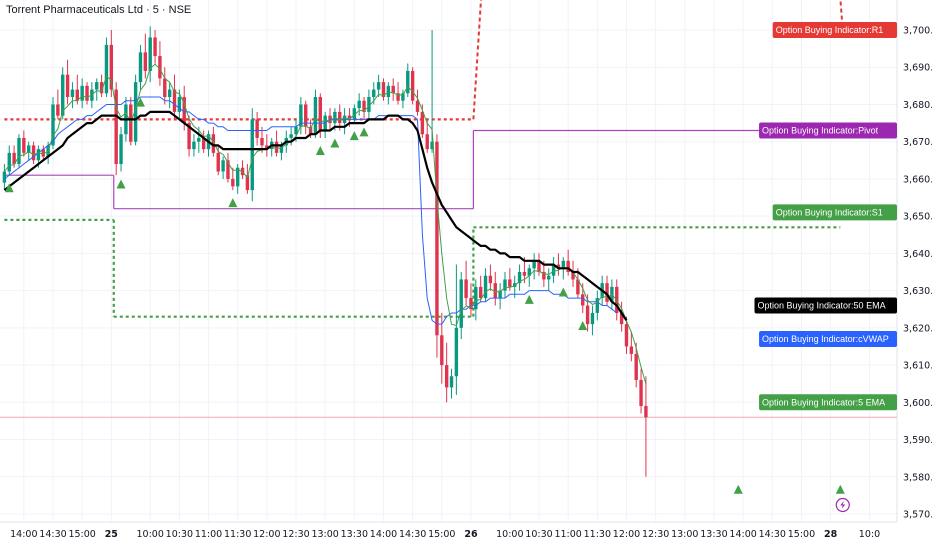 This screenshot has width=932, height=550. What do you see at coordinates (684, 534) in the screenshot?
I see `time-tick-label: 13:00` at bounding box center [684, 534].